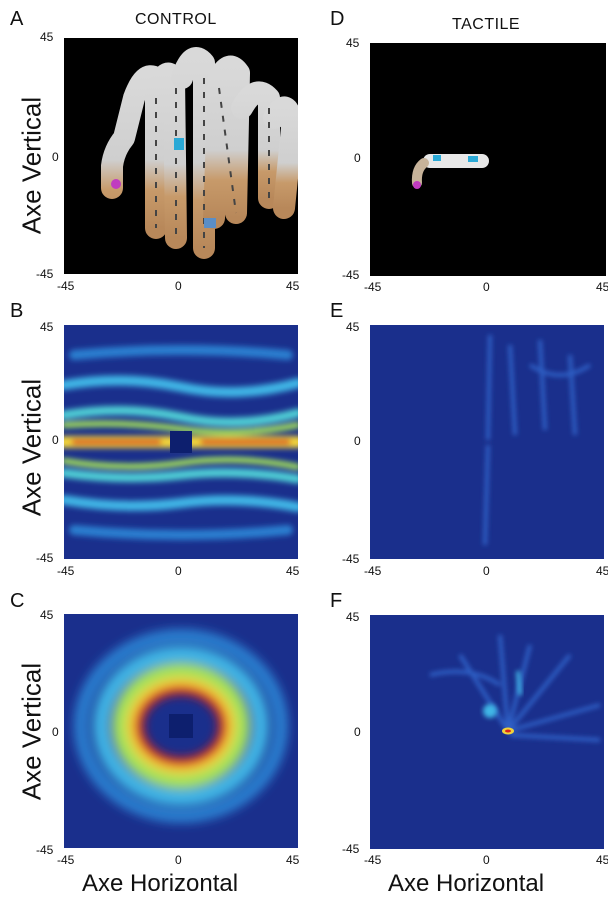  Describe the element at coordinates (293, 286) in the screenshot. I see `tick-a-x-right: 45` at that location.